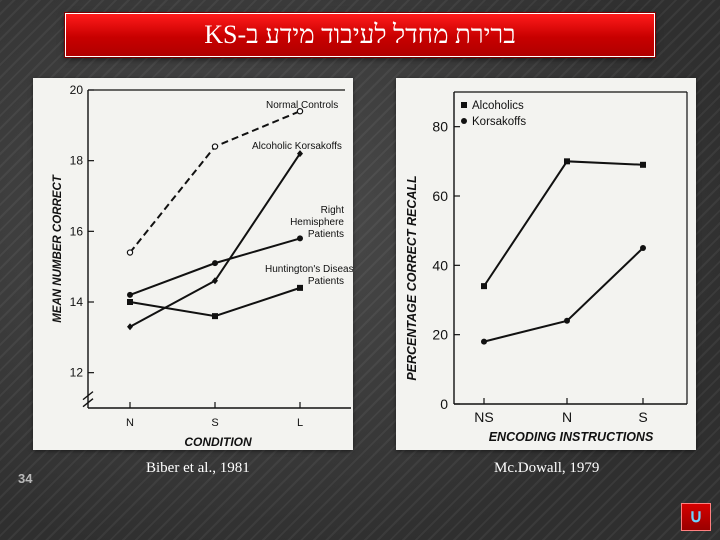  Describe the element at coordinates (77, 231) in the screenshot. I see `y-tick-label: 16` at that location.